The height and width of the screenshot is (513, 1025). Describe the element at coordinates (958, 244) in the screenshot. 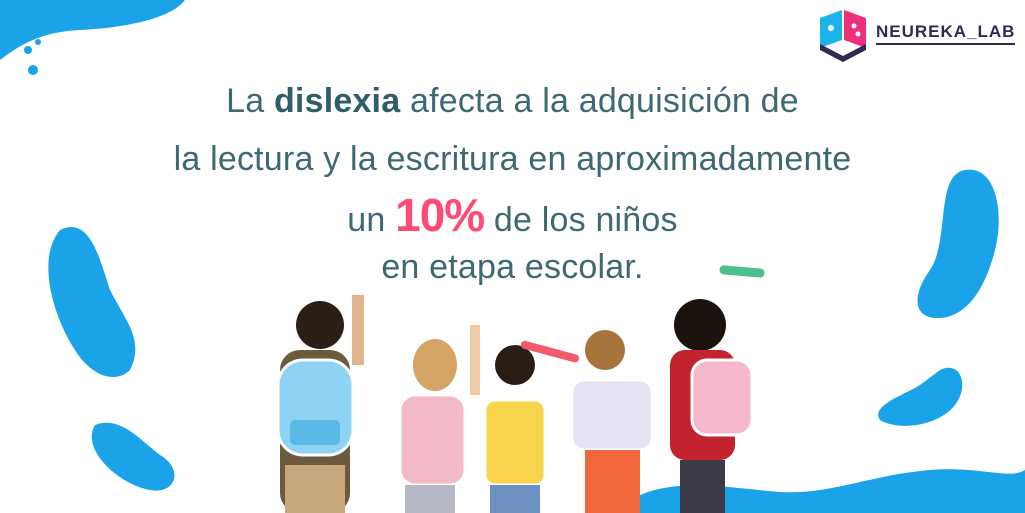

I see `blob-right` at that location.